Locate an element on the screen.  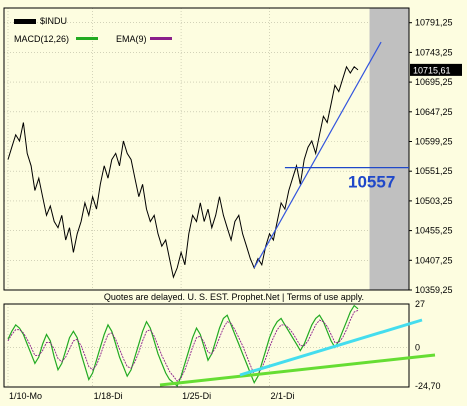
ema-line is located at coordinates (183, 345).